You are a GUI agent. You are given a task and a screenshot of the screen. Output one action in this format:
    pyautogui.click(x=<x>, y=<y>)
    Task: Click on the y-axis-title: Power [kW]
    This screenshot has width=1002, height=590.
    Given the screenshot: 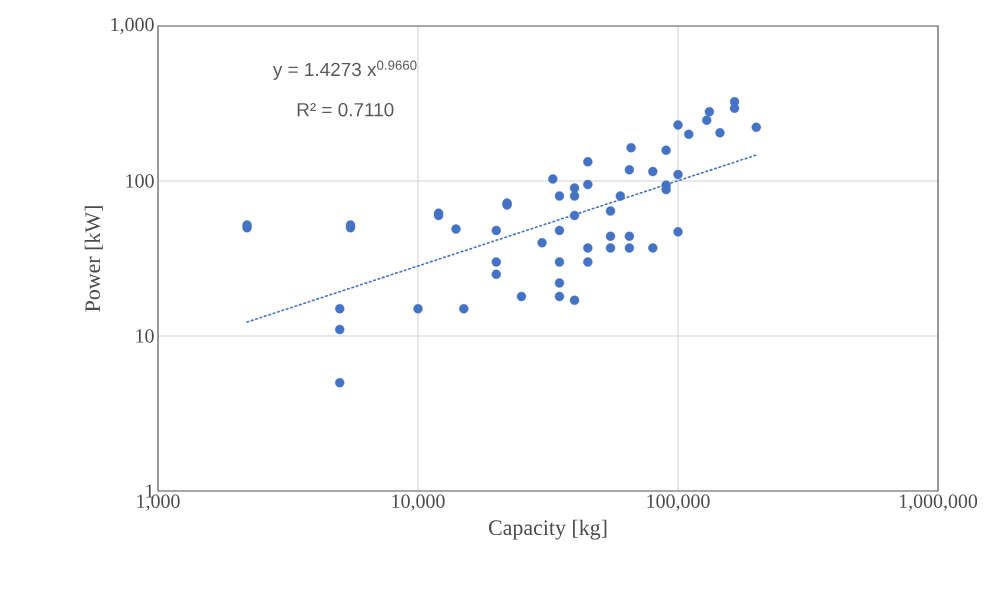 What is the action you would take?
    pyautogui.click(x=93, y=259)
    